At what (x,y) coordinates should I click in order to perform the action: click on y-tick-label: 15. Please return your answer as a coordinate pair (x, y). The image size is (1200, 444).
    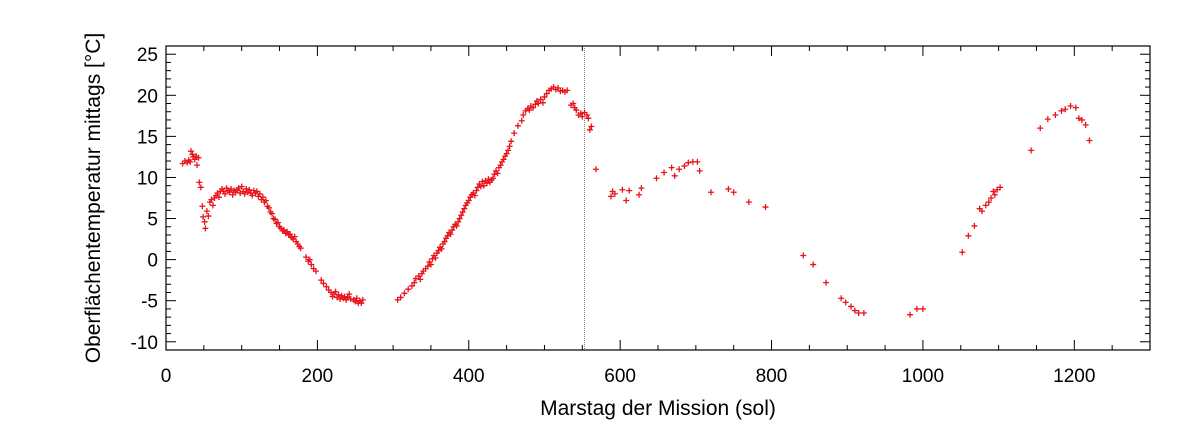
    Looking at the image, I should click on (147, 137).